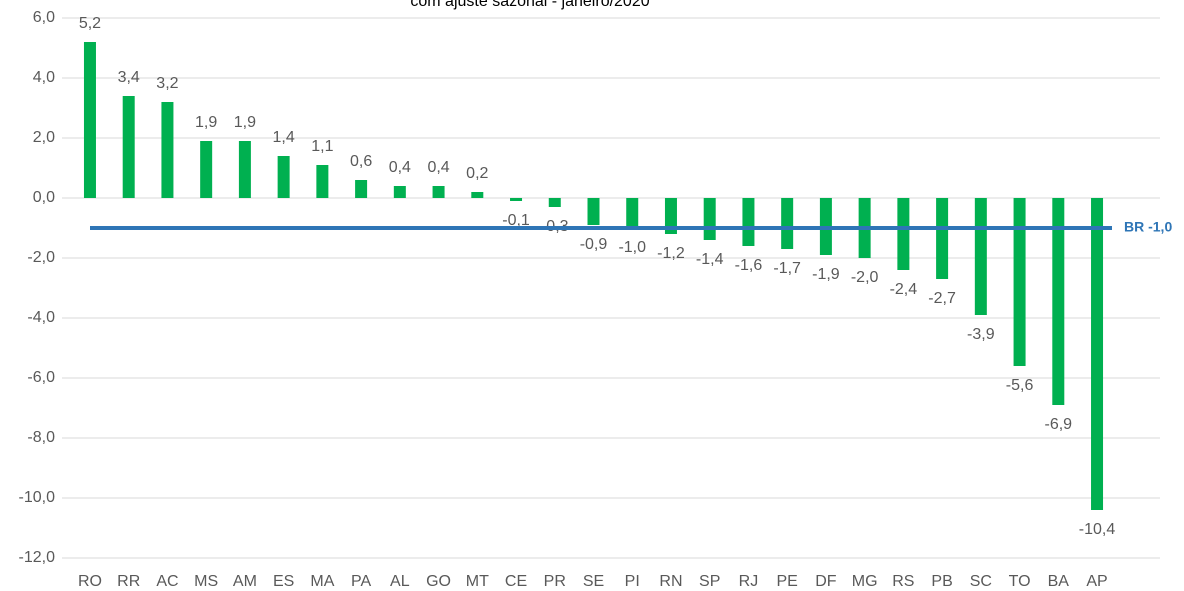 The image size is (1184, 591). Describe the element at coordinates (594, 244) in the screenshot. I see `value-label: -0,9` at that location.